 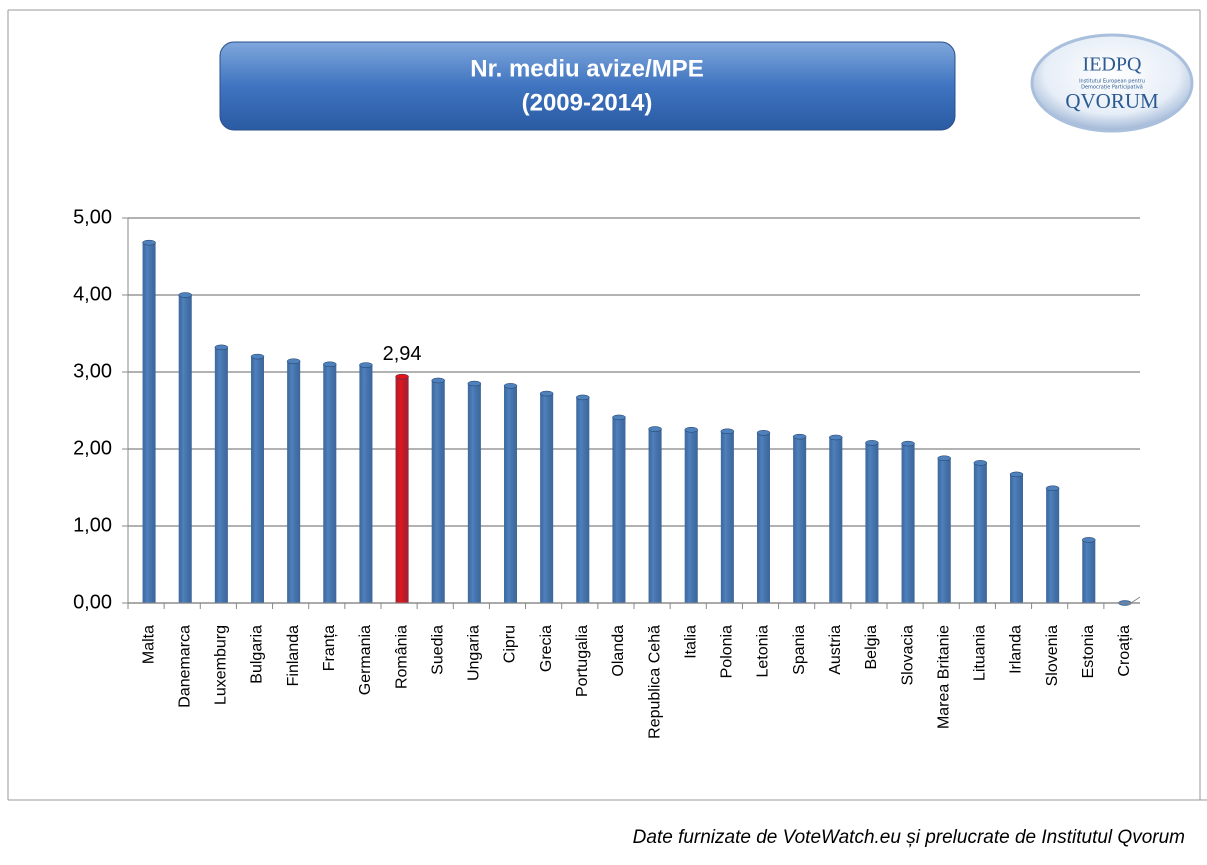 I want to click on x-tick-label: Grecia, so click(x=546, y=648).